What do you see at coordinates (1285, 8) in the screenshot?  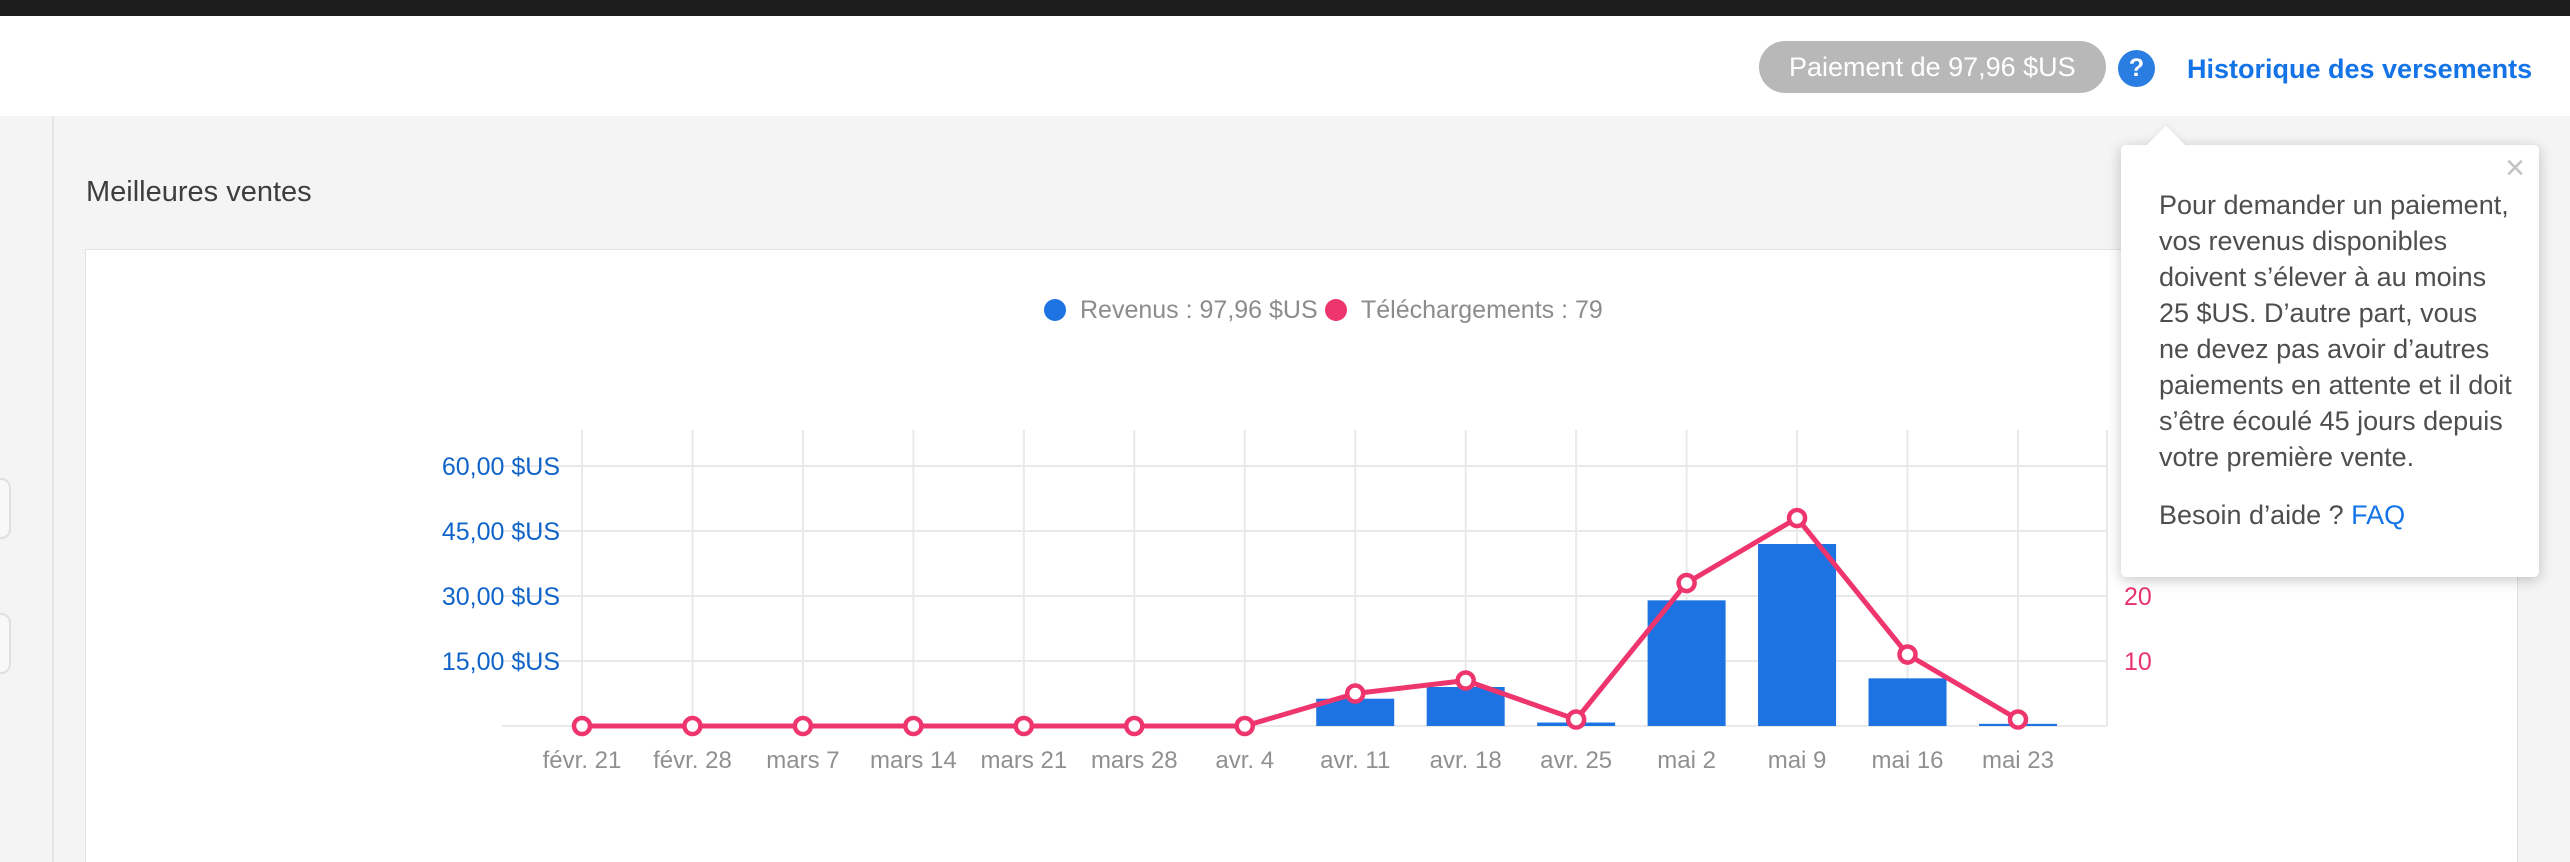 I see `top-black-bar` at bounding box center [1285, 8].